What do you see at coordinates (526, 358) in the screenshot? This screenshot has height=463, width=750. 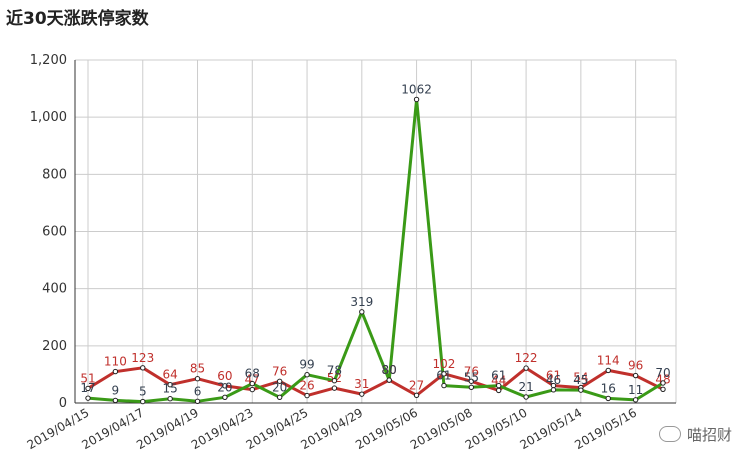 I see `data-label: 122` at bounding box center [526, 358].